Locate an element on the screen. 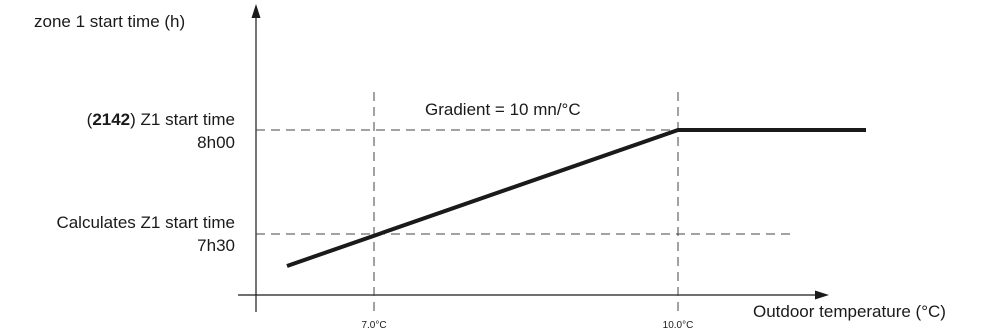 This screenshot has height=336, width=997. x-axis-label: Outdoor temperature (°C) is located at coordinates (849, 311).